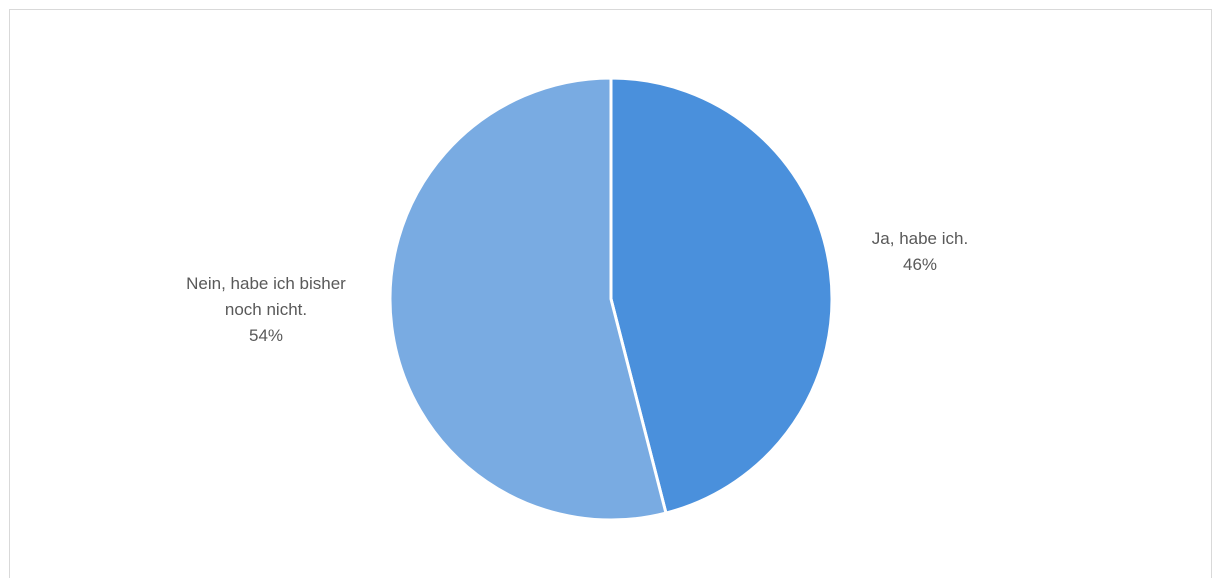 The height and width of the screenshot is (578, 1213). Describe the element at coordinates (920, 264) in the screenshot. I see `slice-percent-label: 46%` at that location.